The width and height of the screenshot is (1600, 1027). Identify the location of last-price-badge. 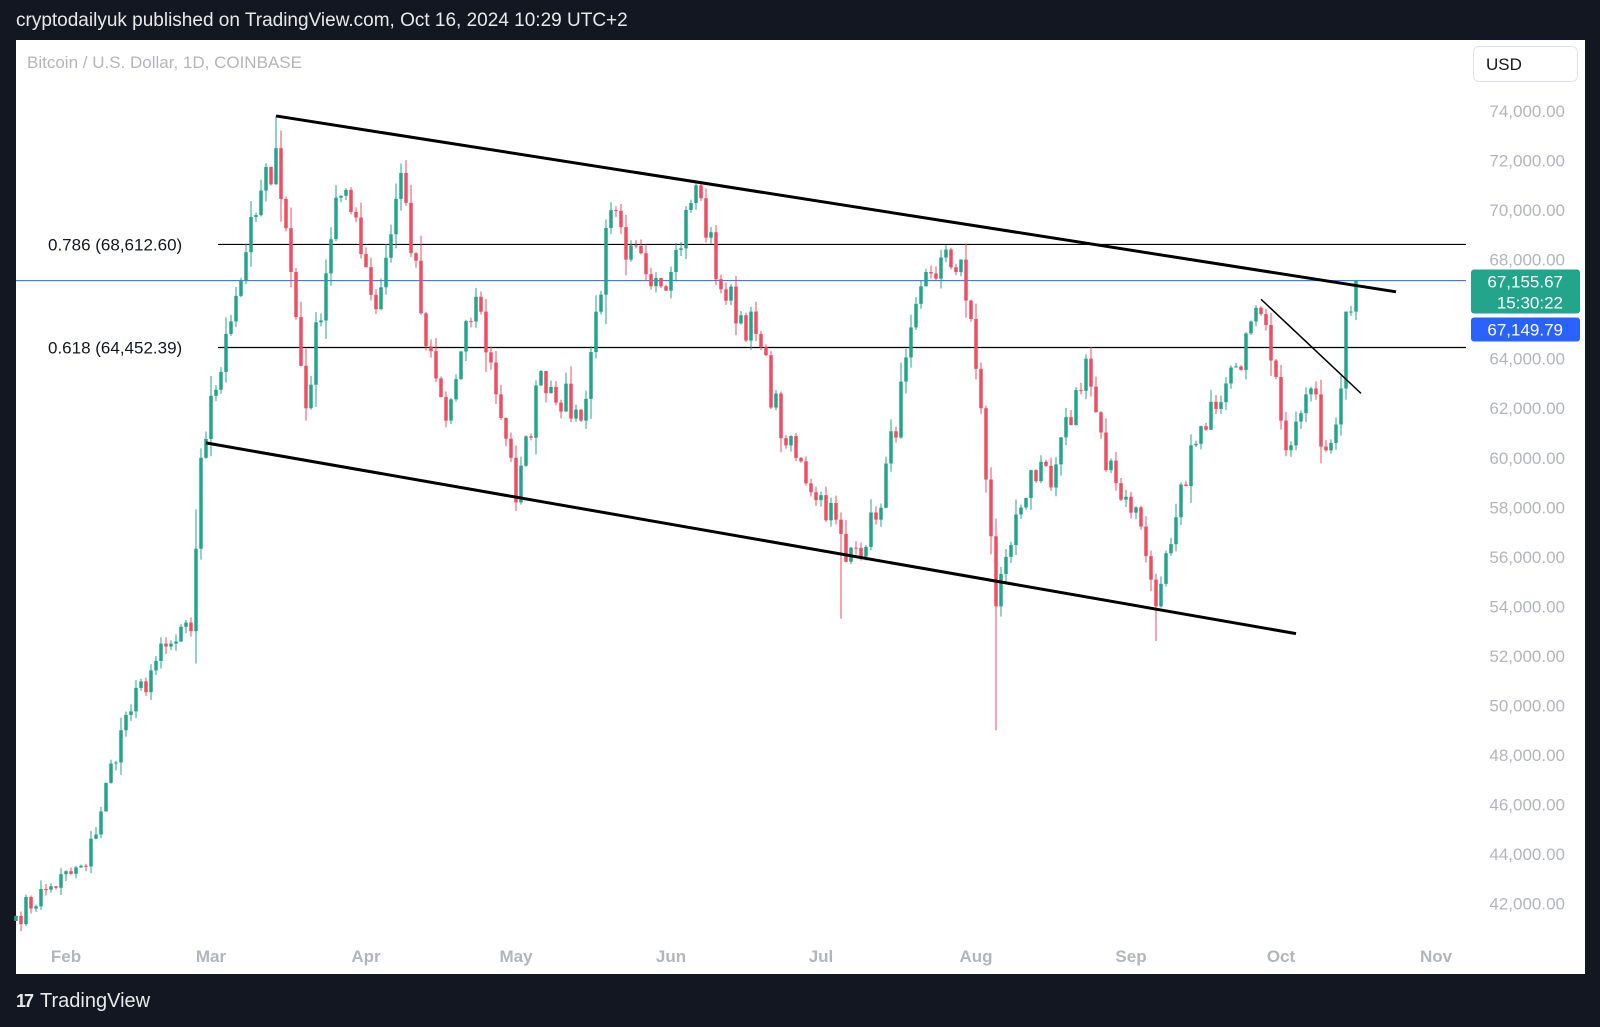
(1525, 291).